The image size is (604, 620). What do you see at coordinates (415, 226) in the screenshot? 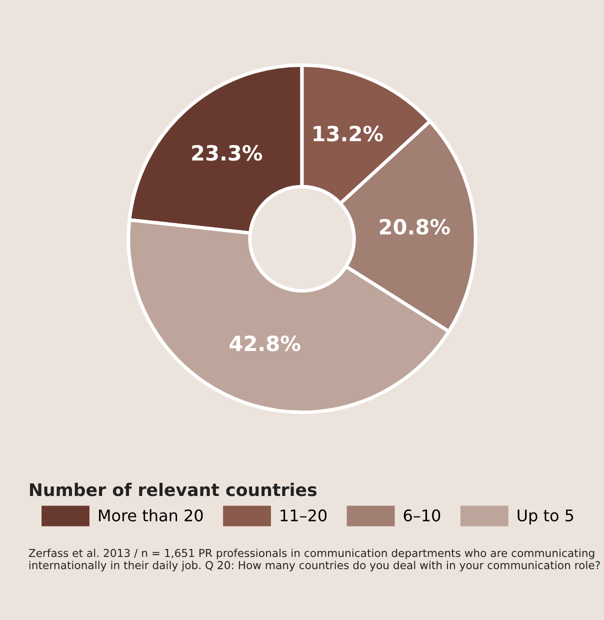
I see `data-label: 20.8%` at bounding box center [415, 226].